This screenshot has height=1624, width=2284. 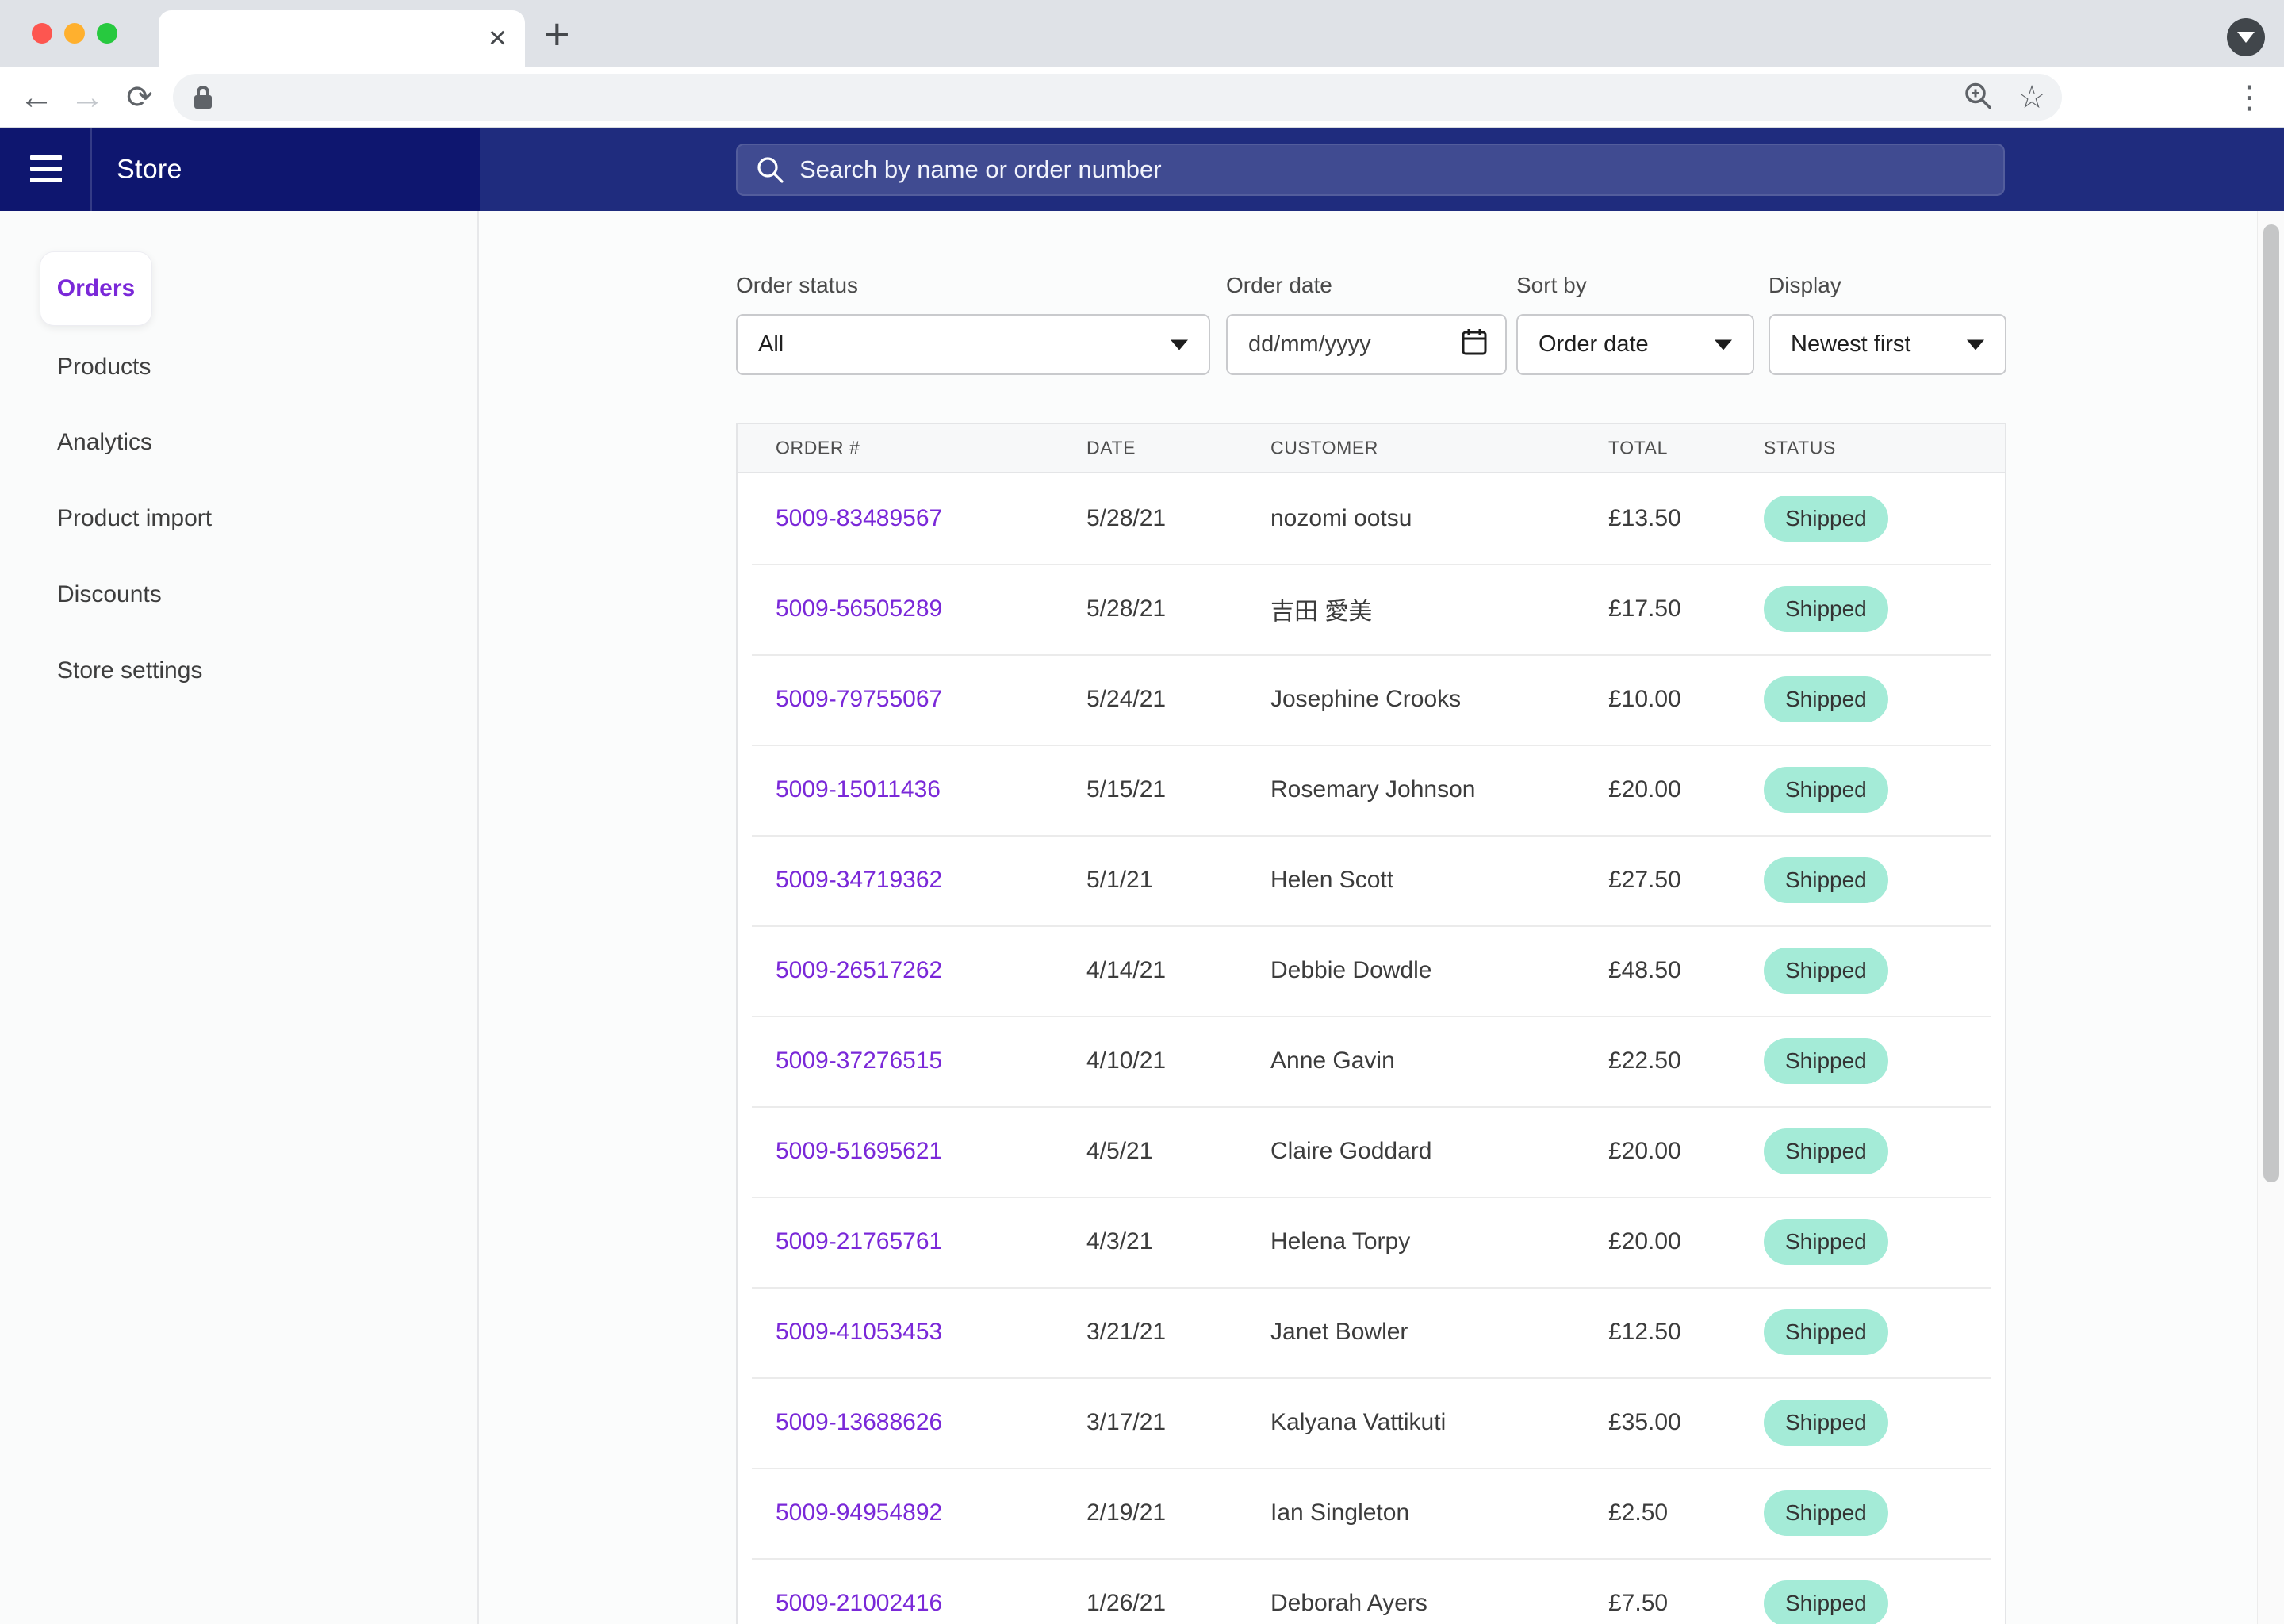 What do you see at coordinates (2249, 97) in the screenshot?
I see `browser-menu-button: ⋮` at bounding box center [2249, 97].